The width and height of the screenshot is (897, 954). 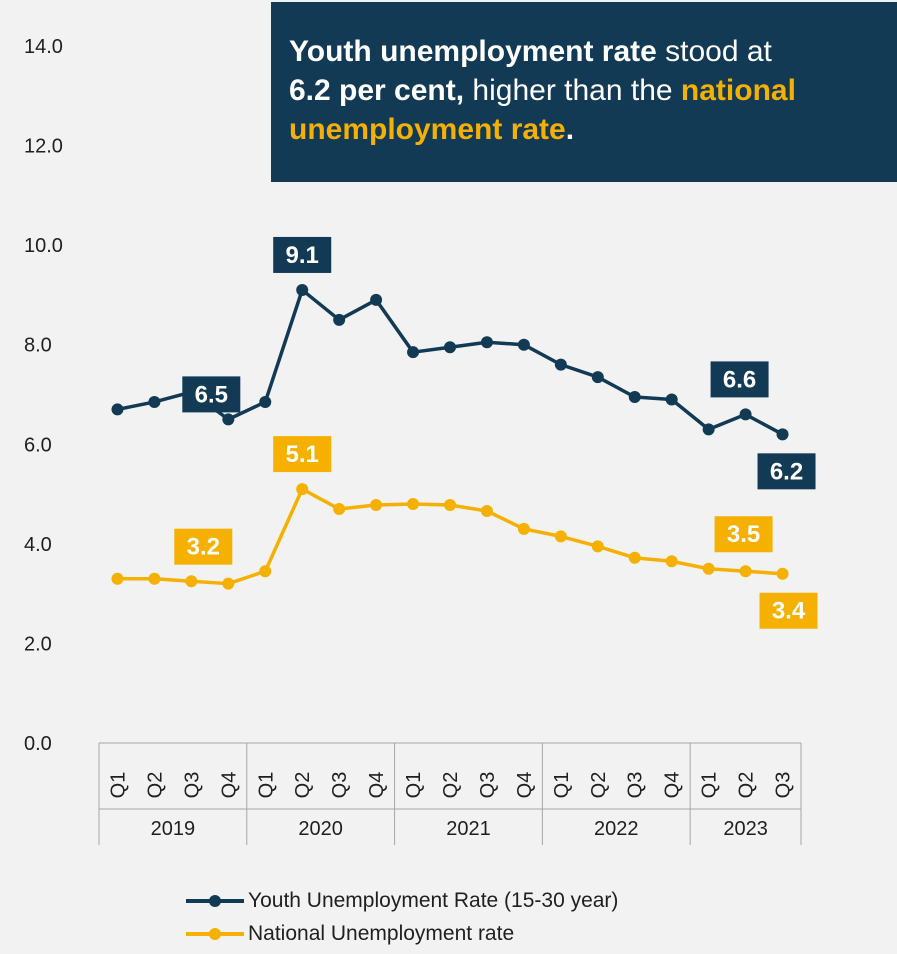 I want to click on x-tick-label-year: 2023, so click(x=745, y=829).